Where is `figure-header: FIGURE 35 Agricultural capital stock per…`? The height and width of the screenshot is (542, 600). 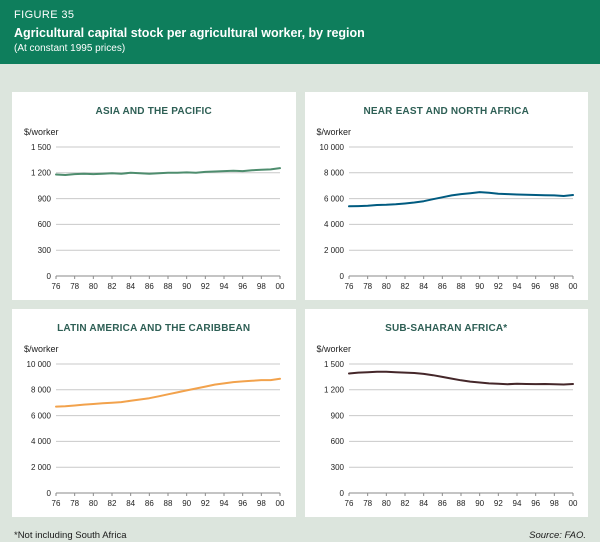 figure-header: FIGURE 35 Agricultural capital stock per… is located at coordinates (300, 32).